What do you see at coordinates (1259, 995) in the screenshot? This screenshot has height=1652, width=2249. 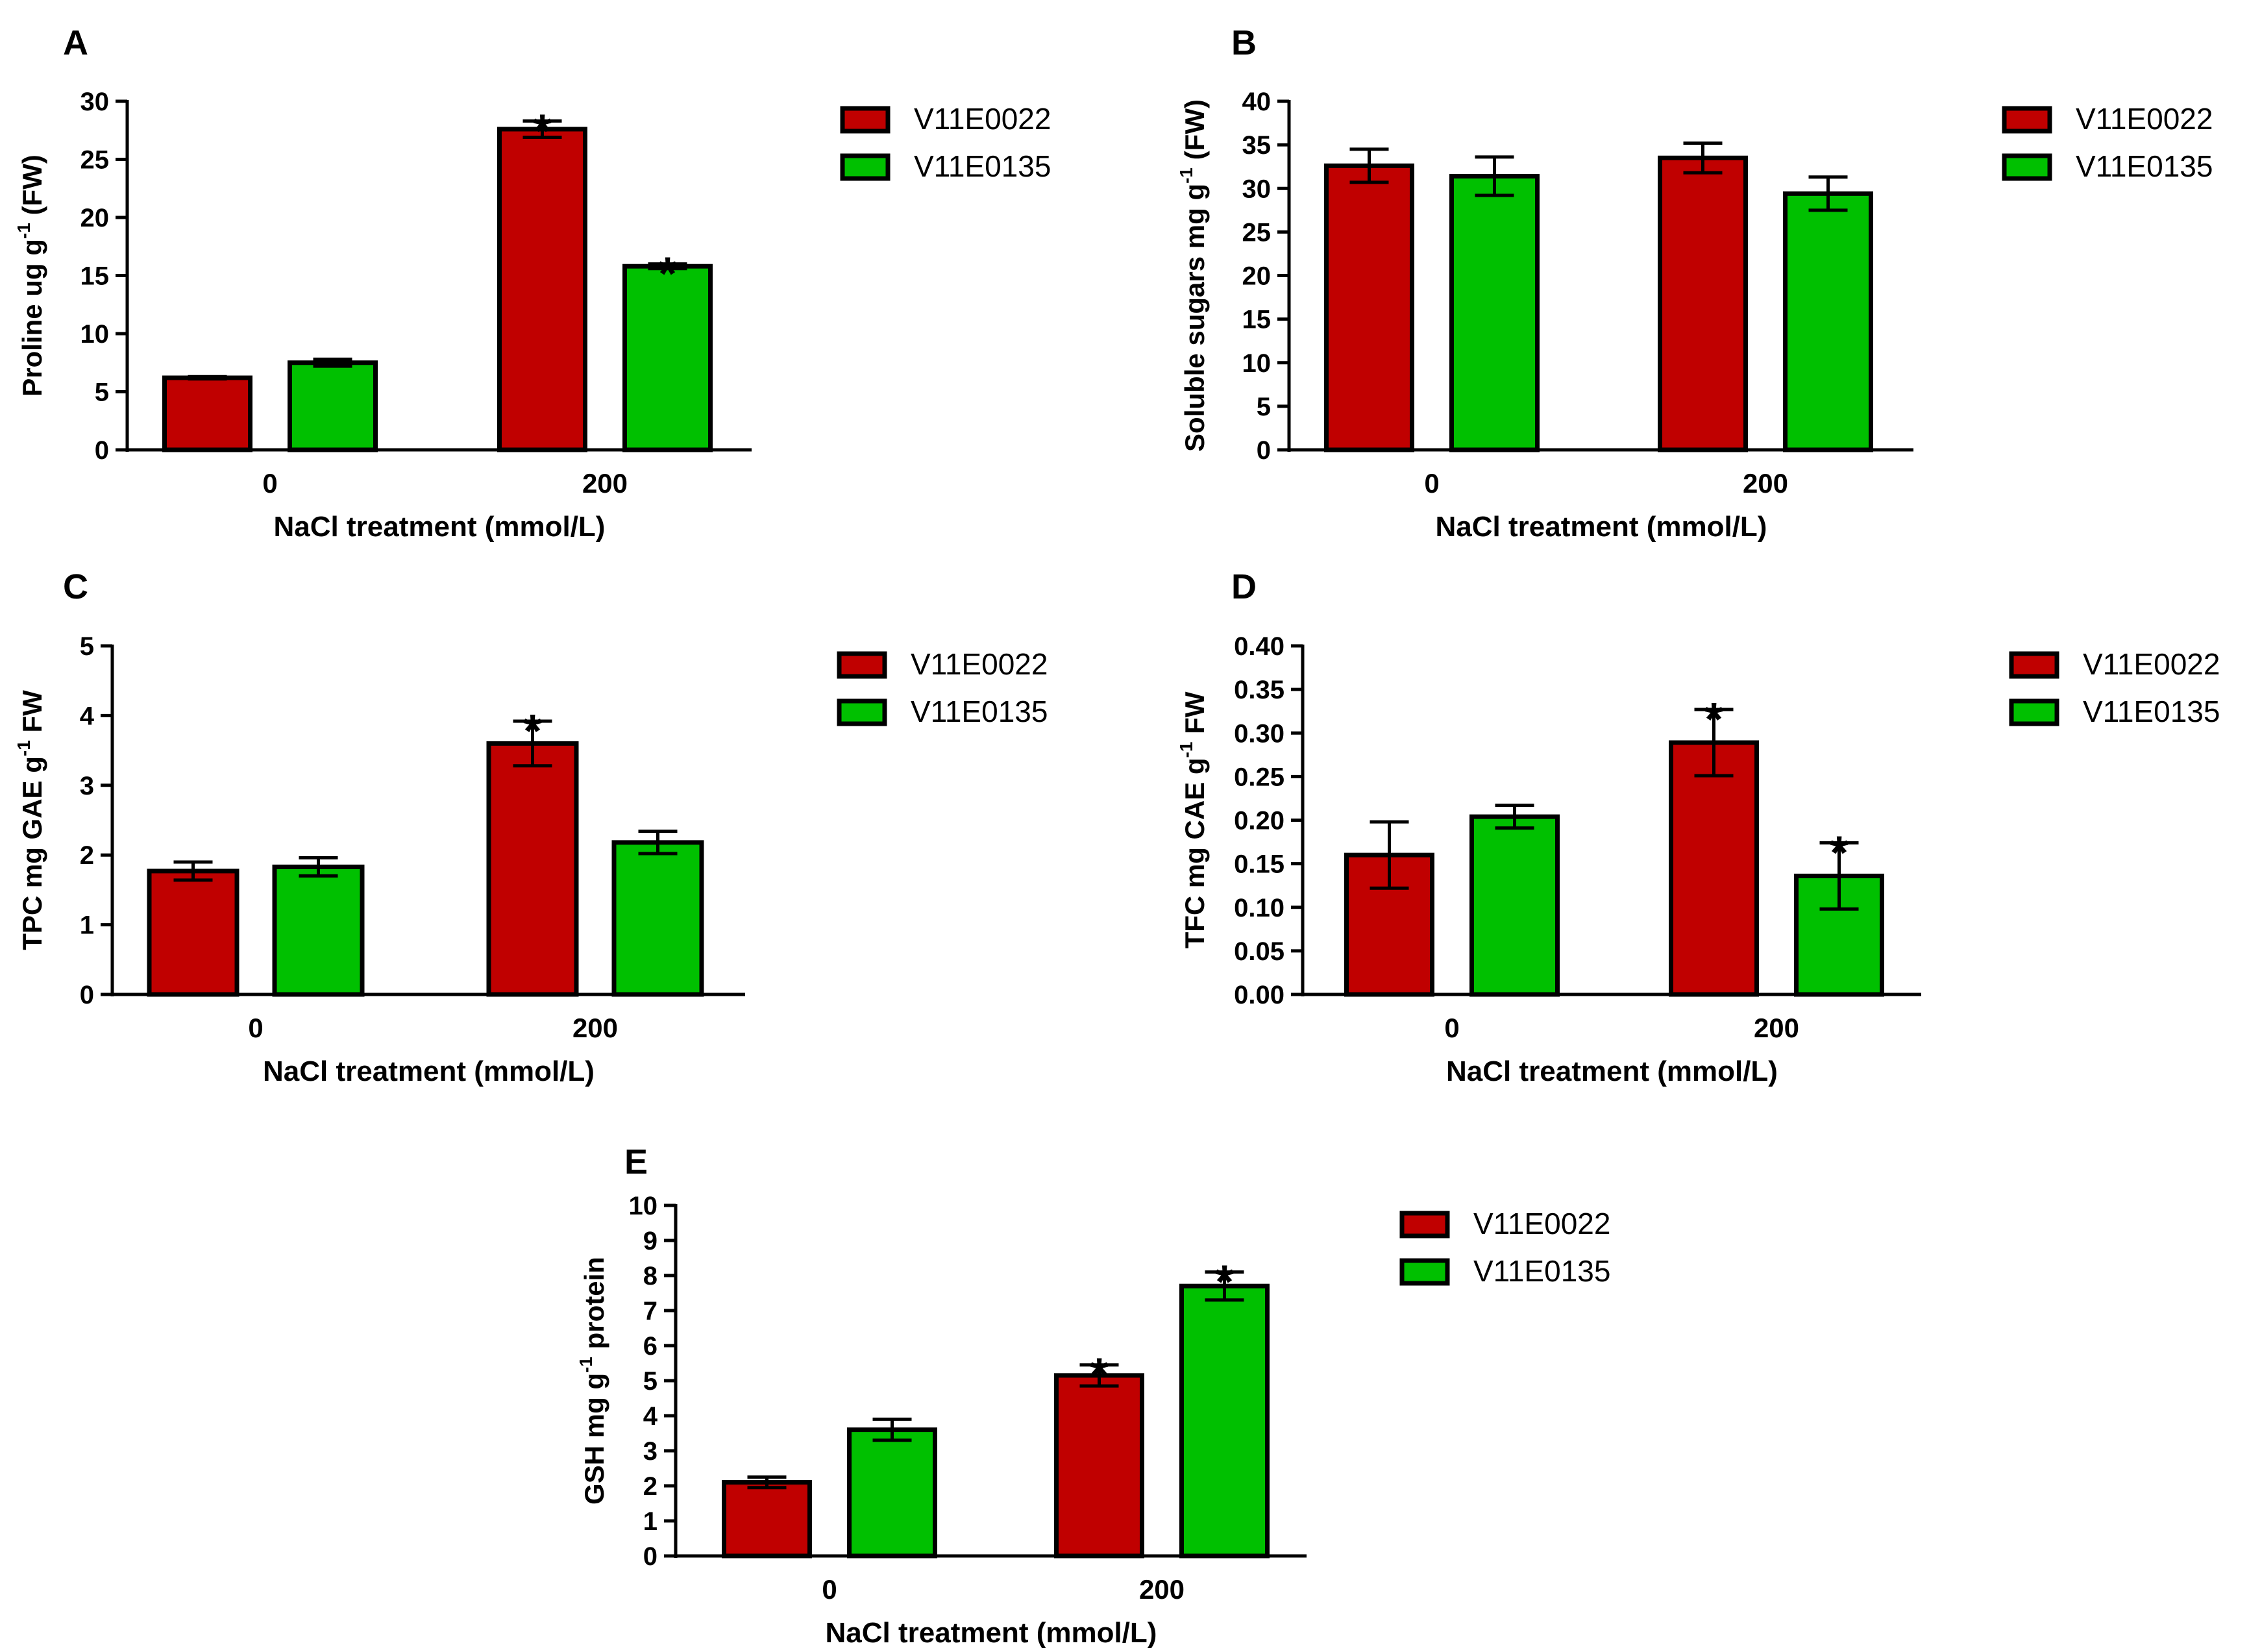 I see `y-tick-label: 0.00` at bounding box center [1259, 995].